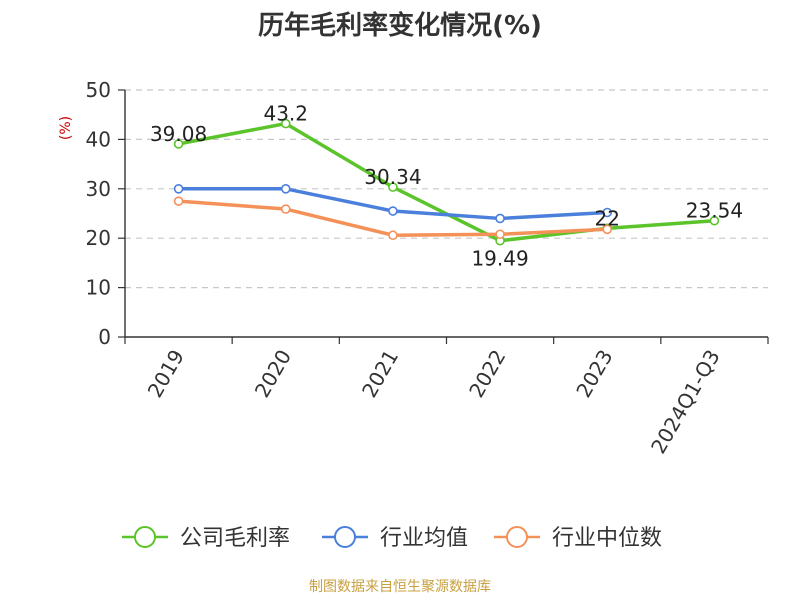  Describe the element at coordinates (685, 402) in the screenshot. I see `x-tick-label-5: 2024Q1-Q3` at that location.